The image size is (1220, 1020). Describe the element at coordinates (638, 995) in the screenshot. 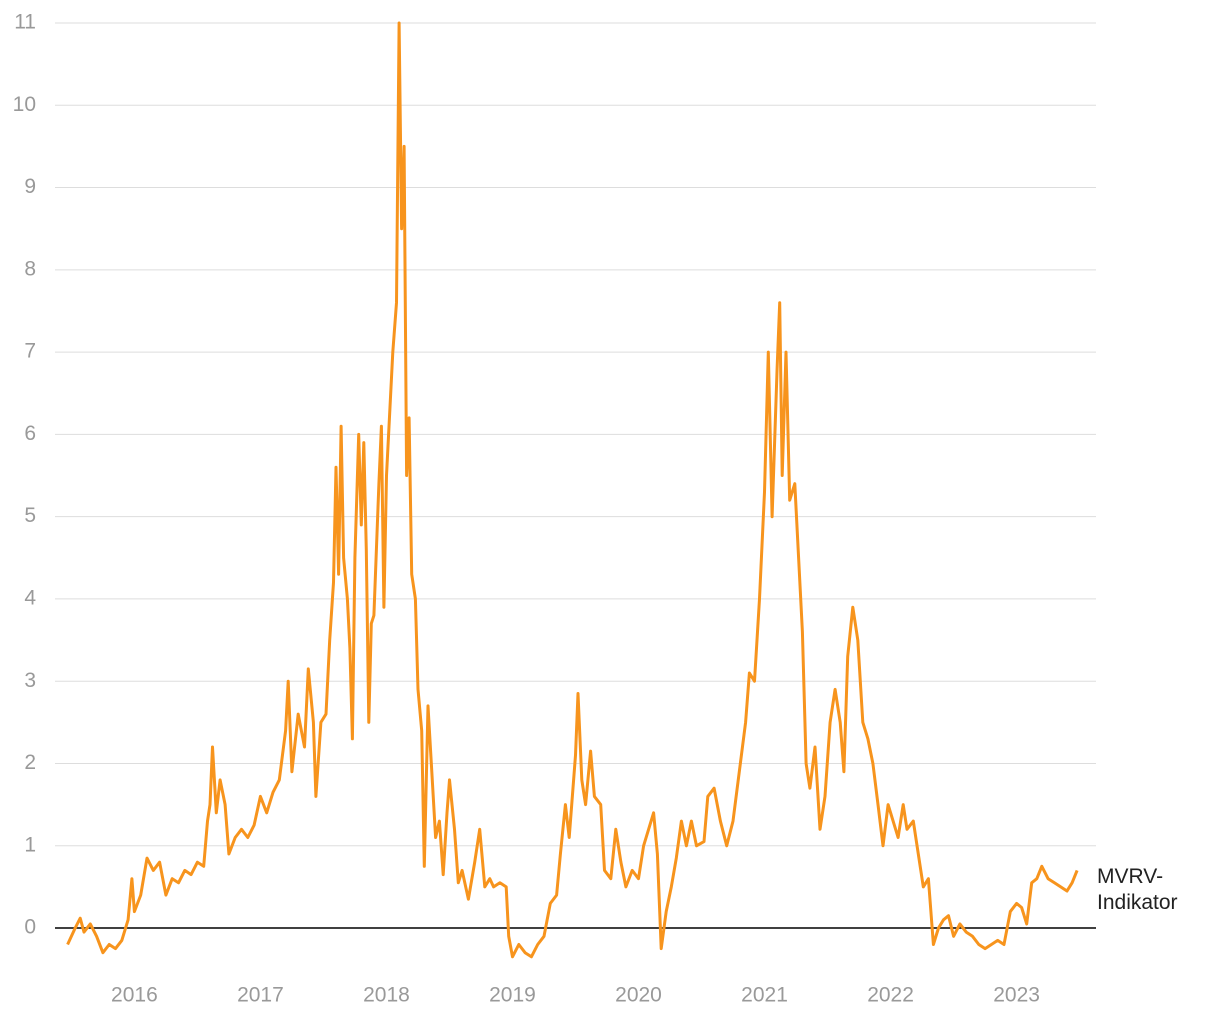

I see `x-tick-label: 2020` at that location.